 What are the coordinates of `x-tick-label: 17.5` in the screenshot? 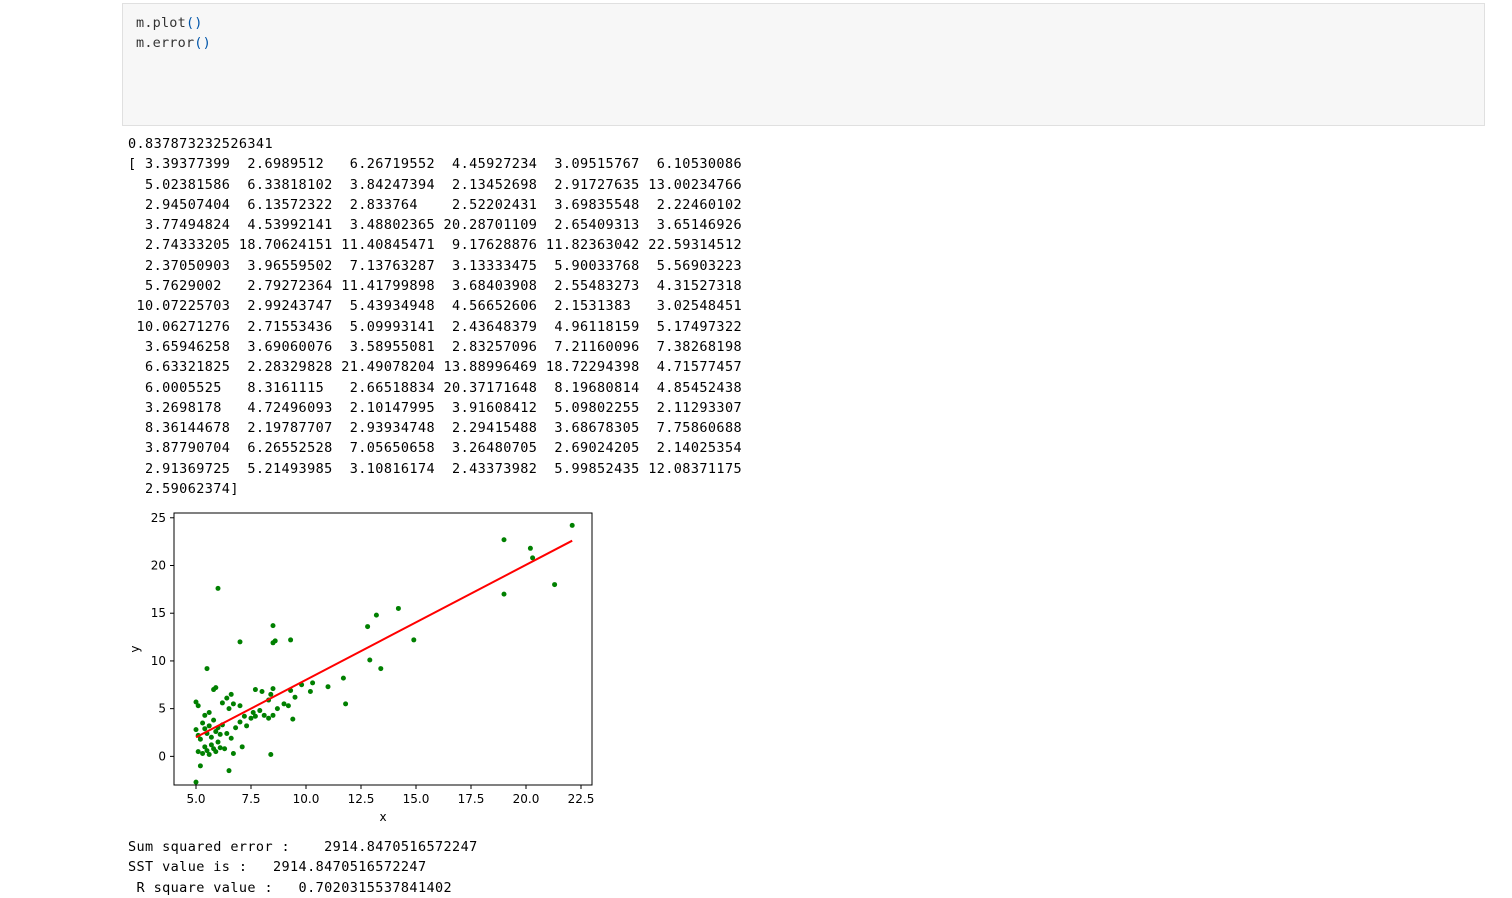 It's located at (471, 799).